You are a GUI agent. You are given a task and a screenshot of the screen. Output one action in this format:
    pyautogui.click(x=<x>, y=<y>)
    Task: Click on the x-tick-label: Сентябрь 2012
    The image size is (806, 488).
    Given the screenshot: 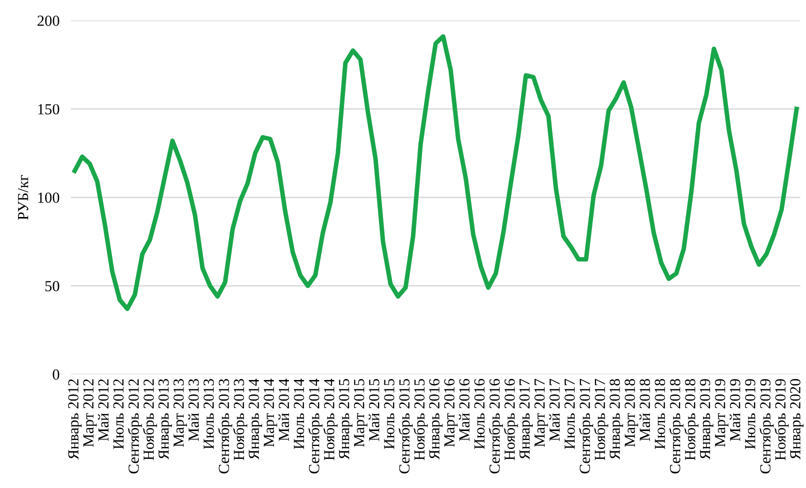 What is the action you would take?
    pyautogui.click(x=135, y=426)
    